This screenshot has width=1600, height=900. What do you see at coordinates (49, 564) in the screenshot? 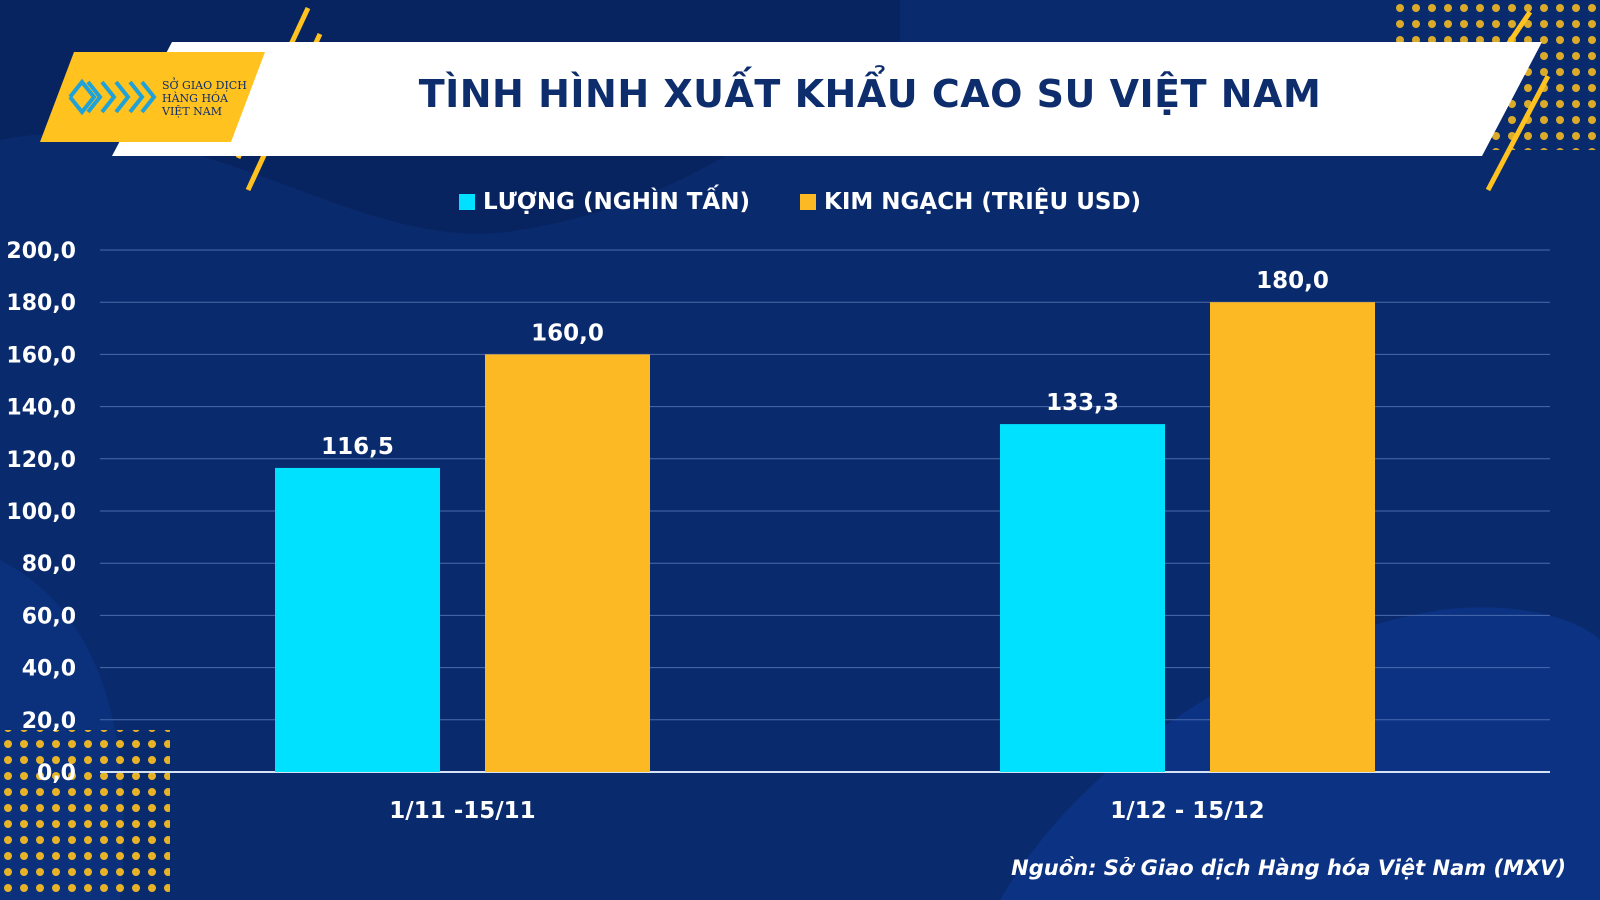
I see `y-tick-label: 80,0` at bounding box center [49, 564].